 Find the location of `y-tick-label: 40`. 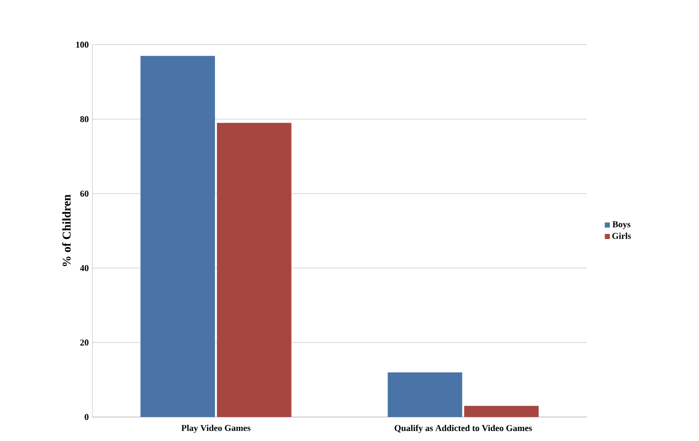

y-tick-label: 40 is located at coordinates (84, 268).